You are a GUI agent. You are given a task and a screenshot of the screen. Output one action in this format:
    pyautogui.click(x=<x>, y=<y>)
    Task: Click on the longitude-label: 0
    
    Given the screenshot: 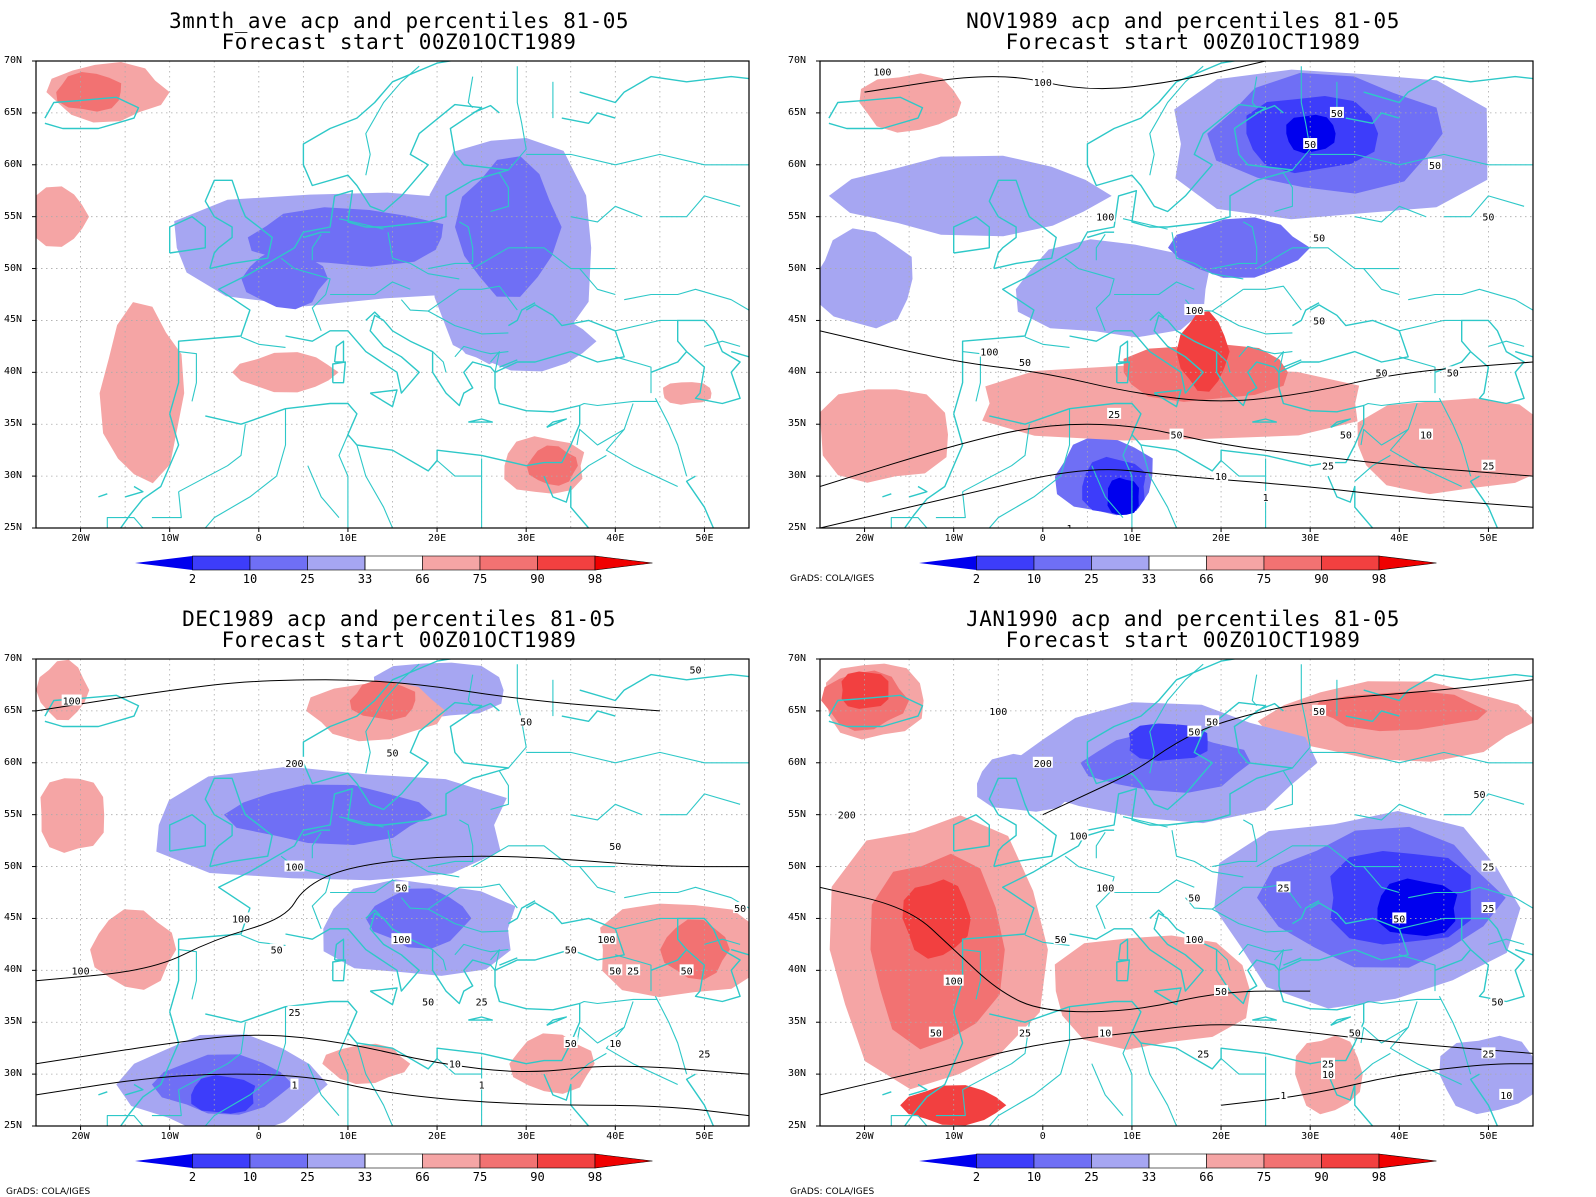 What is the action you would take?
    pyautogui.click(x=258, y=538)
    